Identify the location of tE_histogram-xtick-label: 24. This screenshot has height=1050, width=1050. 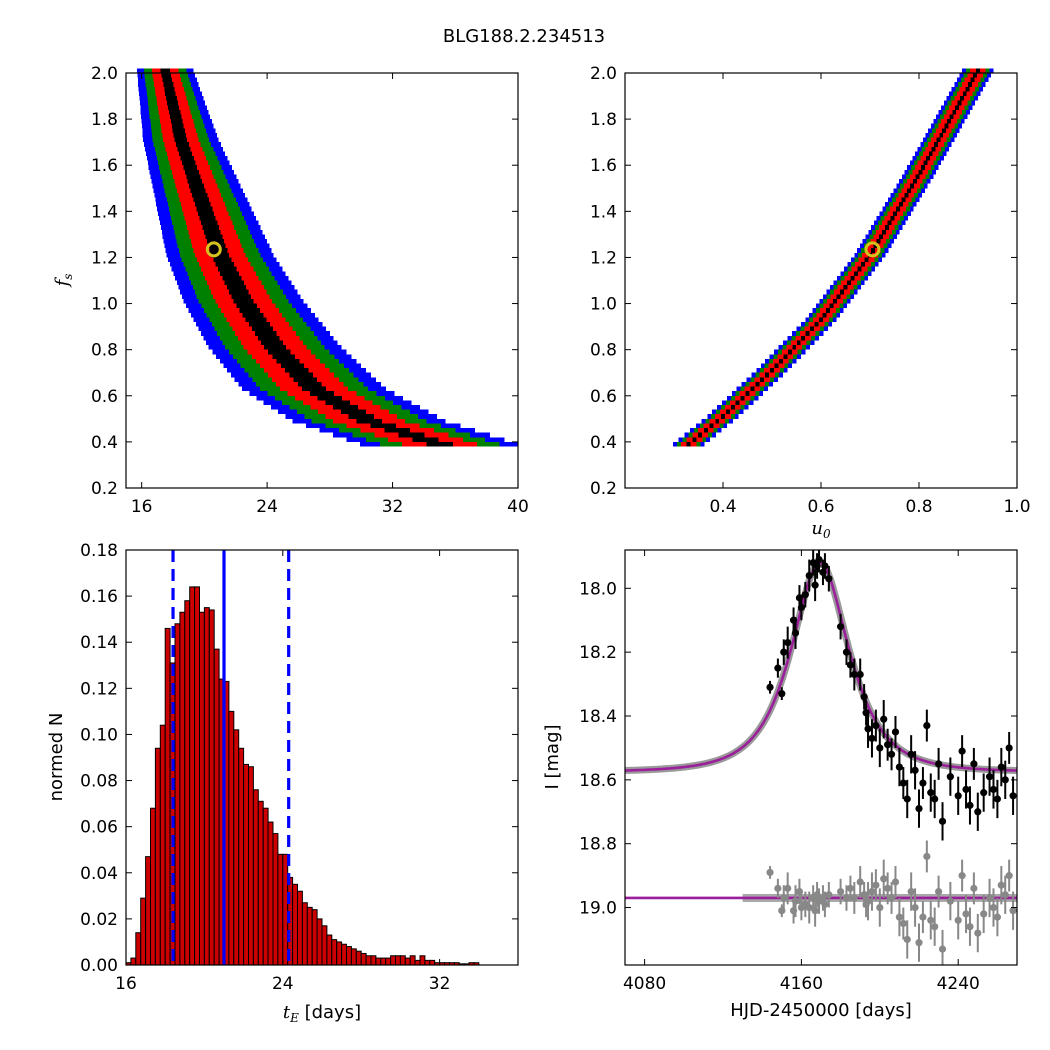
(283, 984).